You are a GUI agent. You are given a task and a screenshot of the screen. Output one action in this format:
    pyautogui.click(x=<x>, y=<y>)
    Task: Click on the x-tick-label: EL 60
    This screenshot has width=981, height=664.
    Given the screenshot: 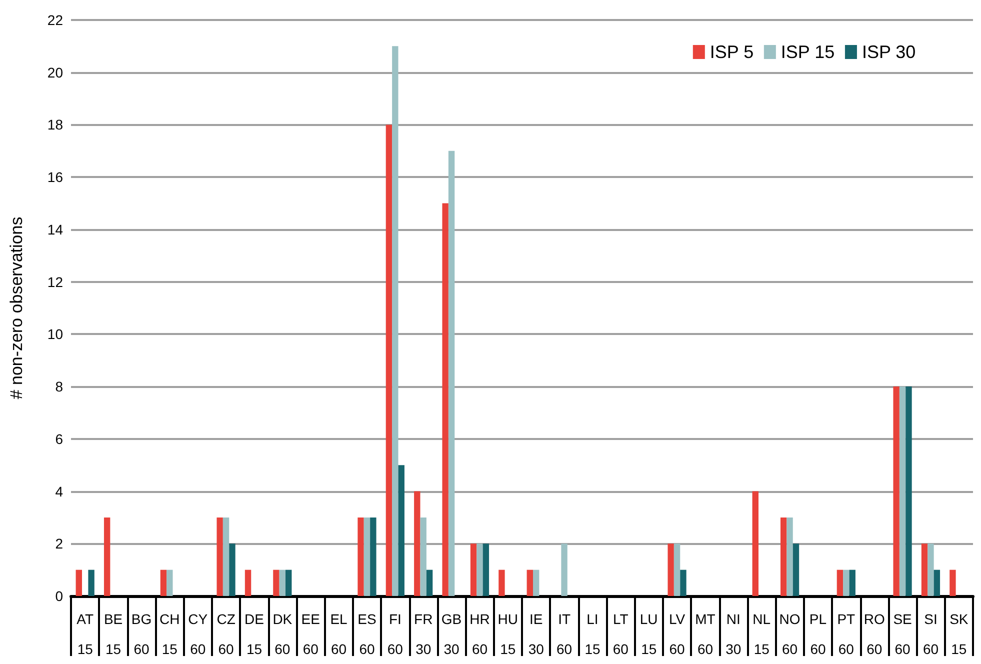 What is the action you would take?
    pyautogui.click(x=339, y=634)
    